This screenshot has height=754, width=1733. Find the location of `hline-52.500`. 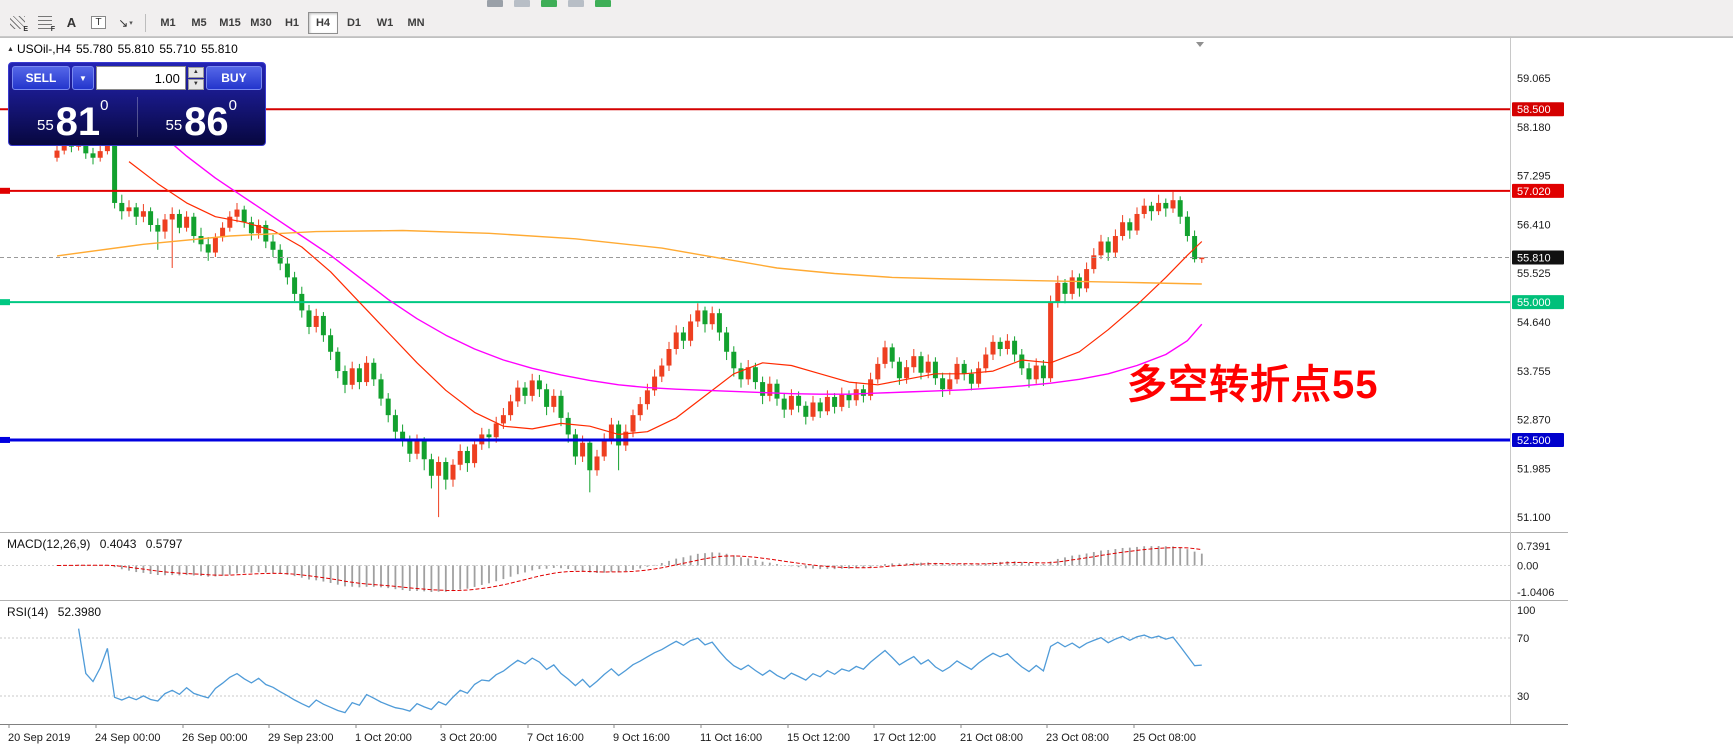

hline-52.500 is located at coordinates (755, 439).